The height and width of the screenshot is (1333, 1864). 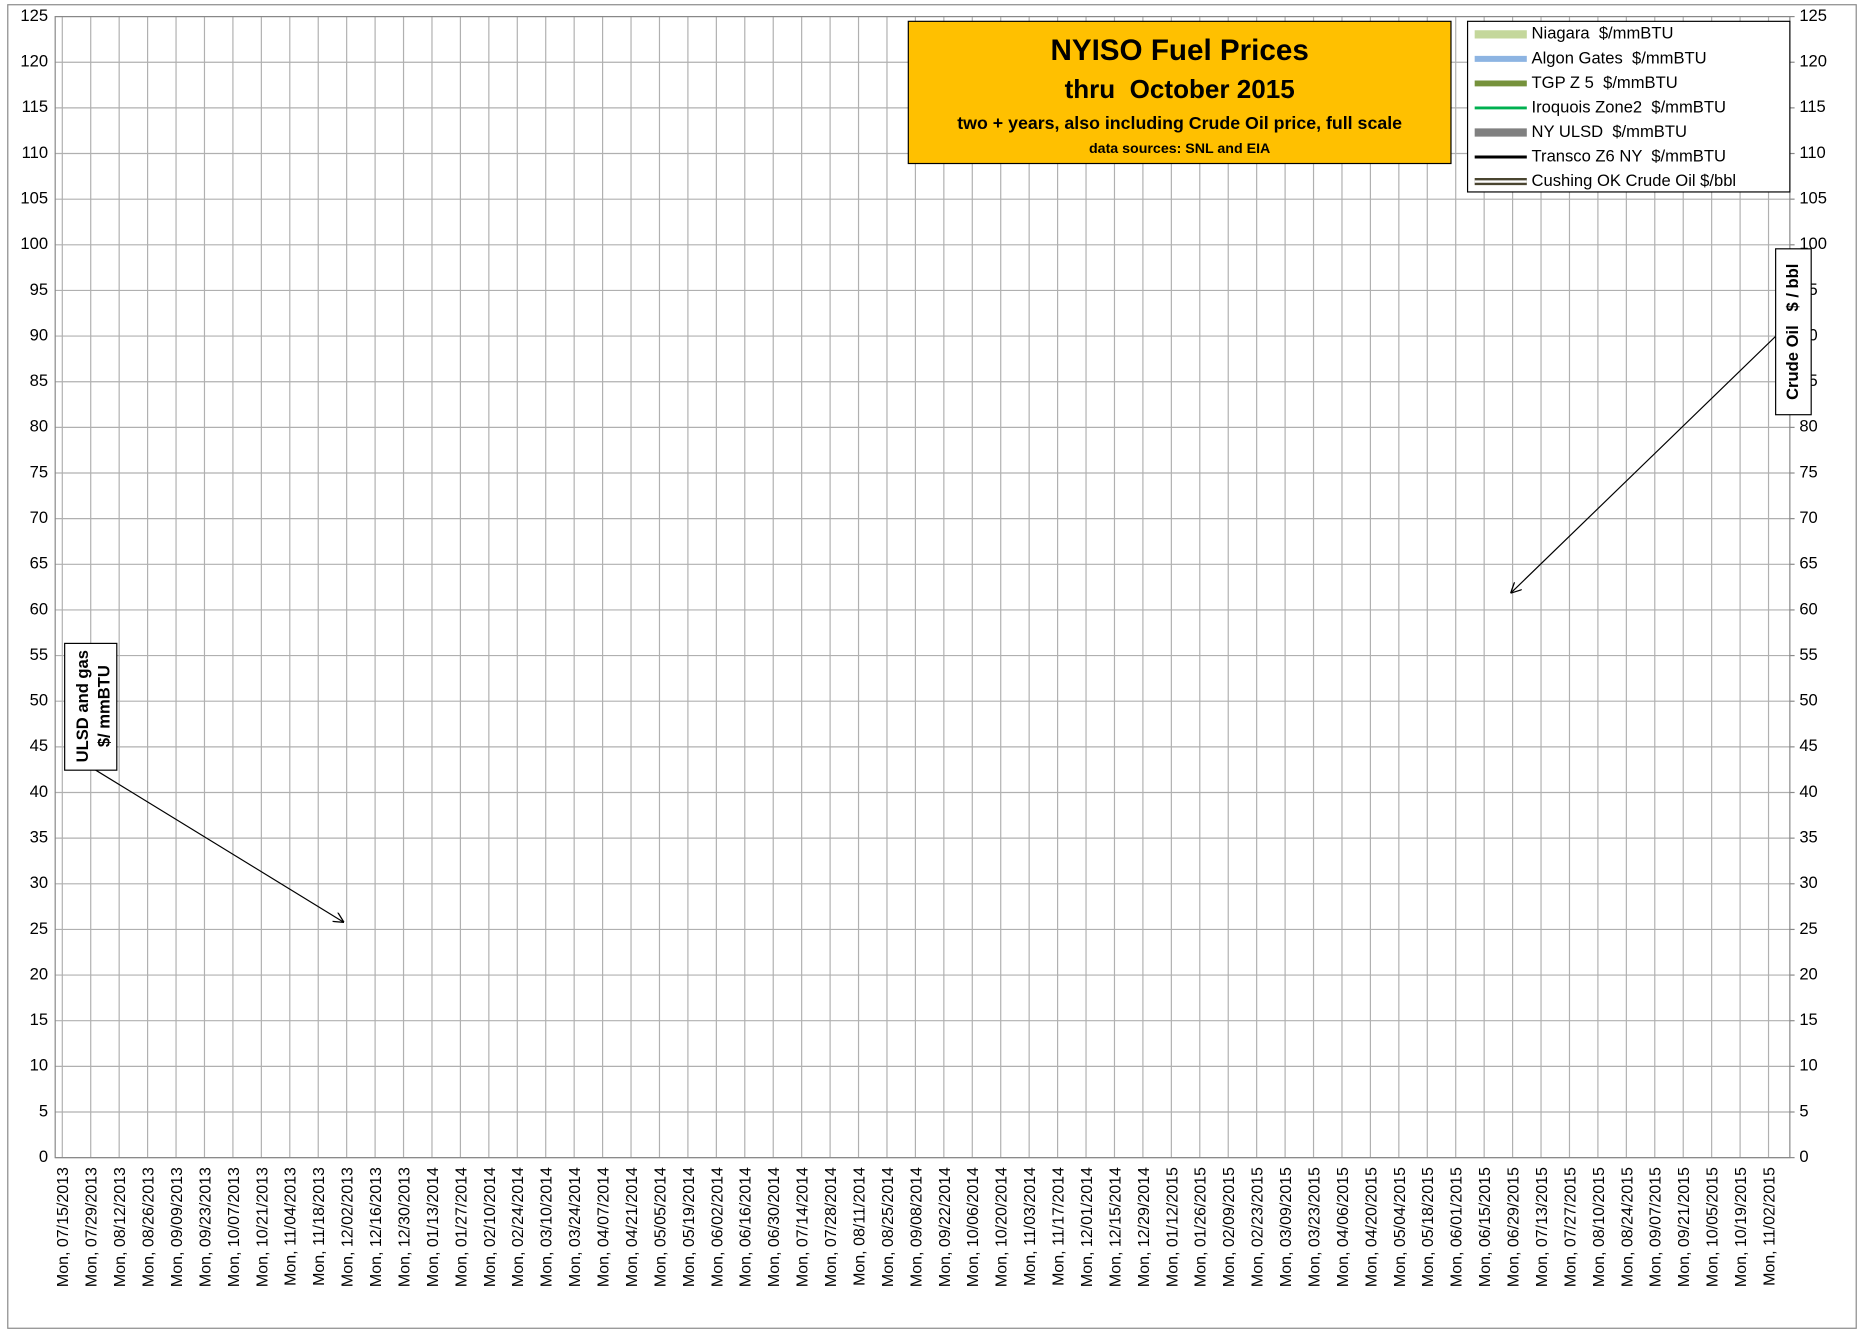 What do you see at coordinates (888, 1227) in the screenshot?
I see `x-tick-label: Mon, 08/25/2014` at bounding box center [888, 1227].